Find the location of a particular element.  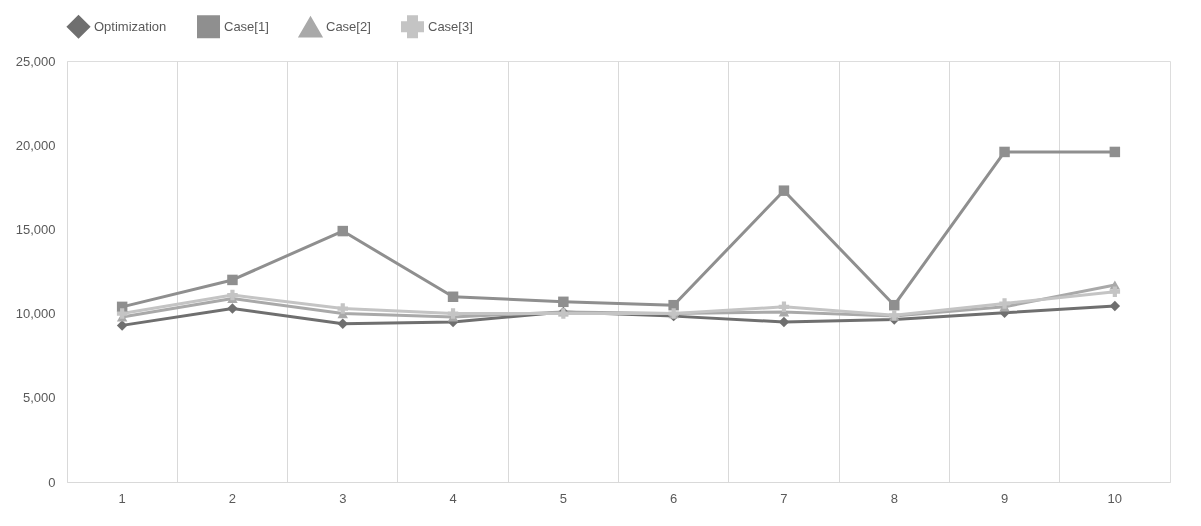

x-tick-label: 4 is located at coordinates (453, 498).